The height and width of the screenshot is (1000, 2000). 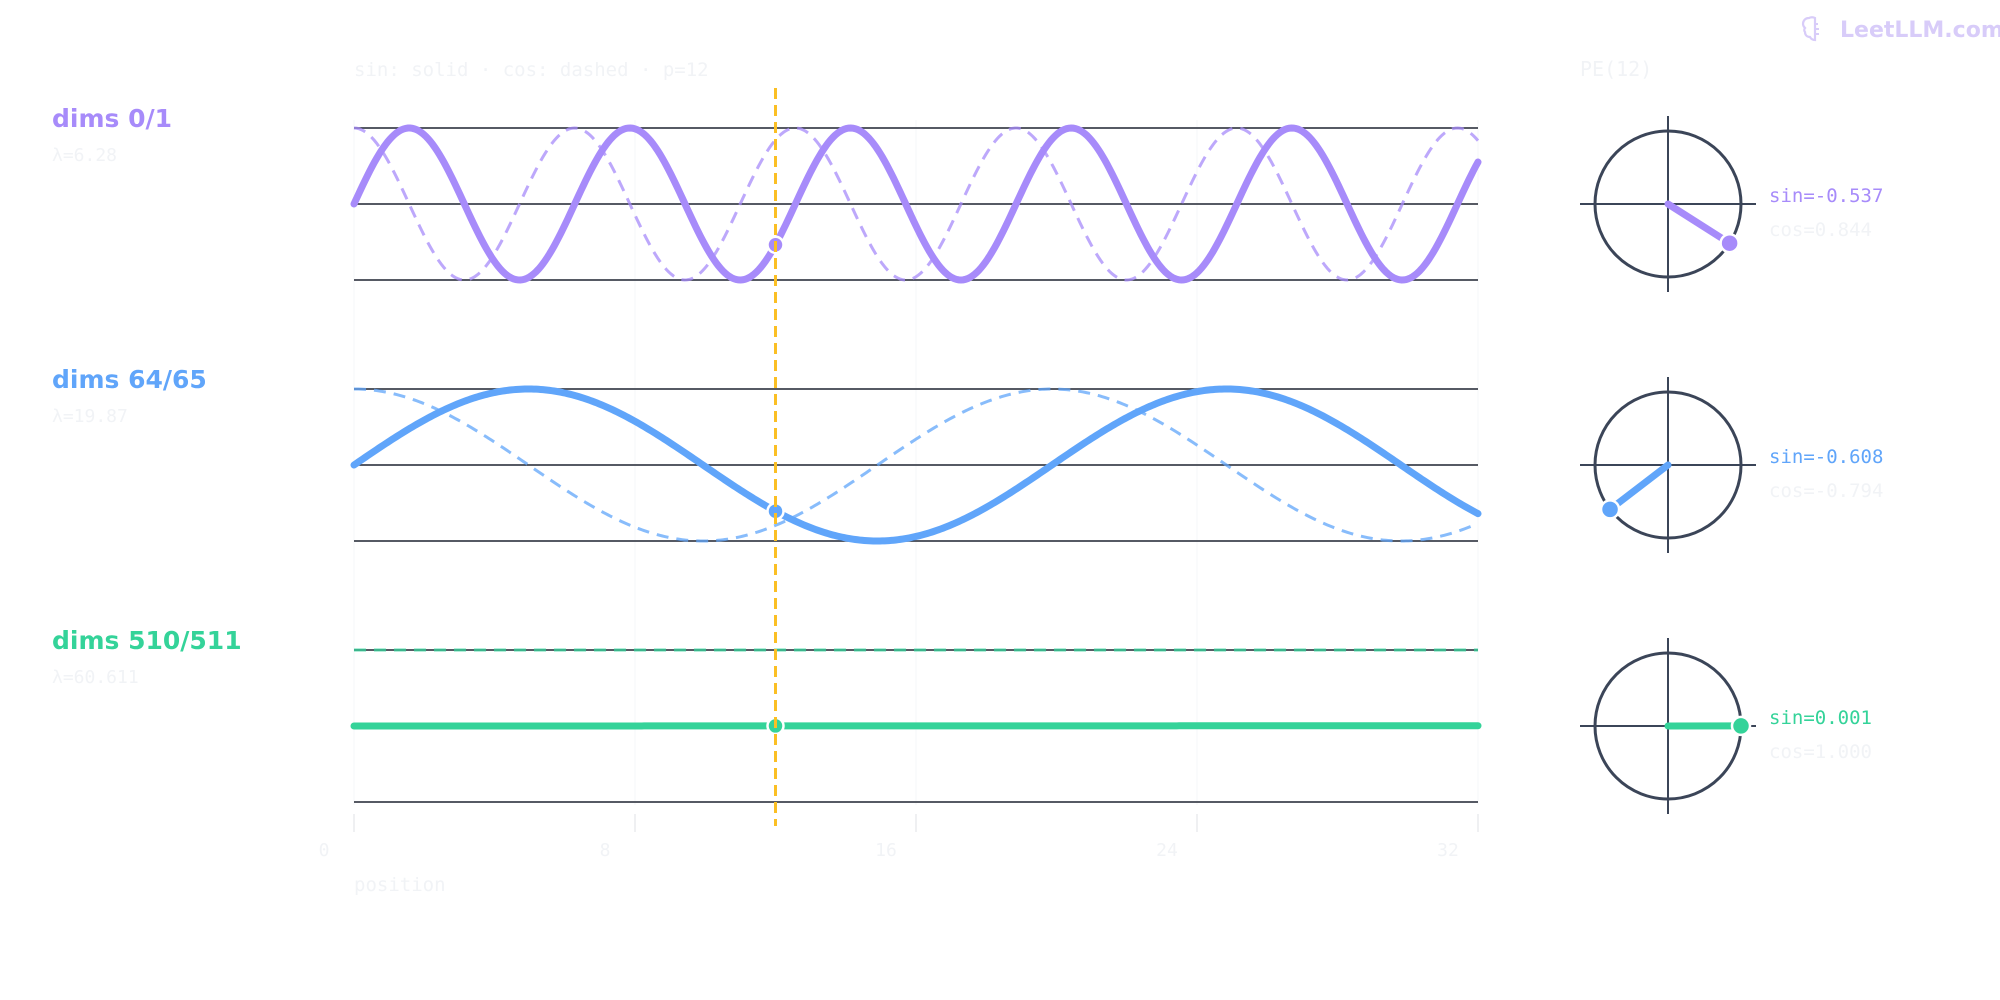 What do you see at coordinates (531, 70) in the screenshot?
I see `legend-text: sin: solid · cos: dashed · p=12` at bounding box center [531, 70].